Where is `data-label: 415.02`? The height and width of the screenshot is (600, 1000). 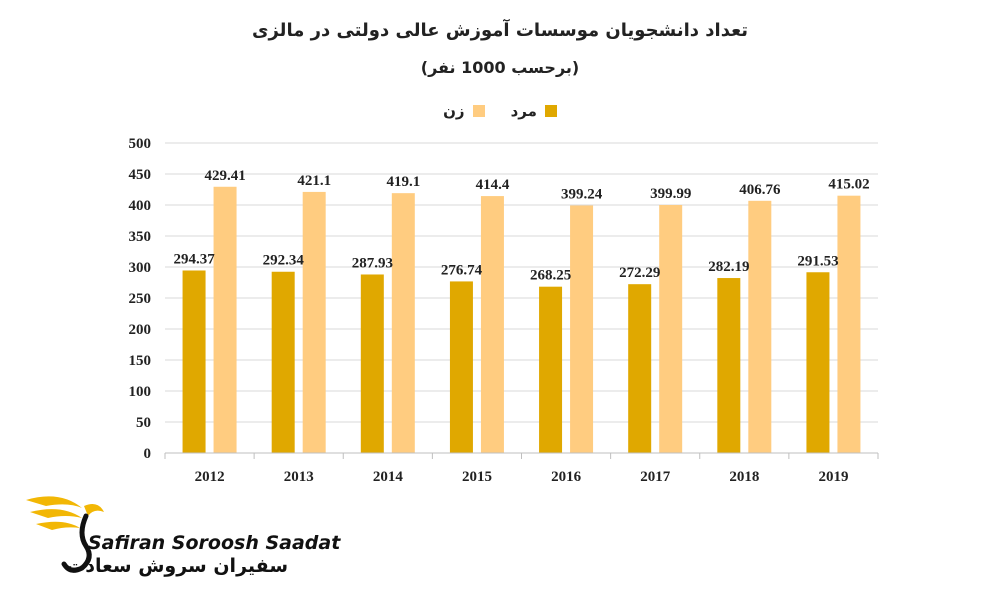 data-label: 415.02 is located at coordinates (848, 185).